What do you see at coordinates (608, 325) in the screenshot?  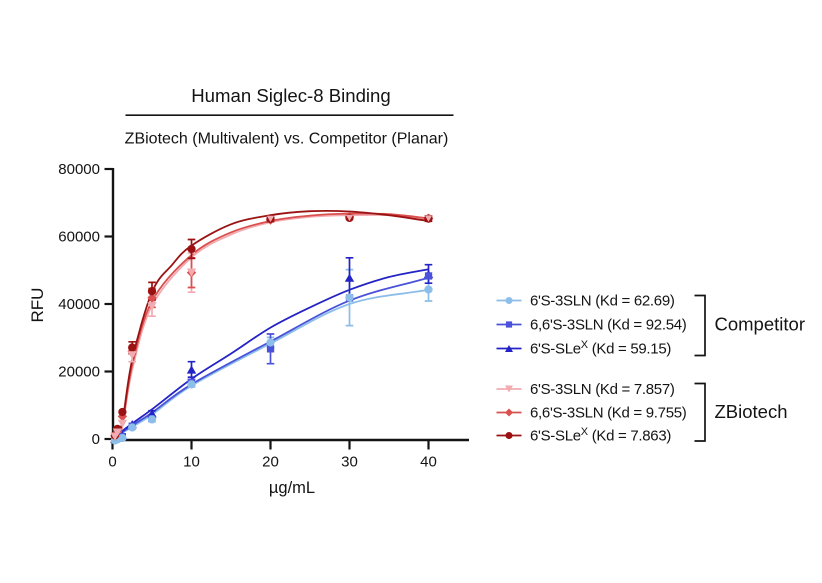 I see `svg-text: 6,6'S-3SLN (Kd = 92.54)` at bounding box center [608, 325].